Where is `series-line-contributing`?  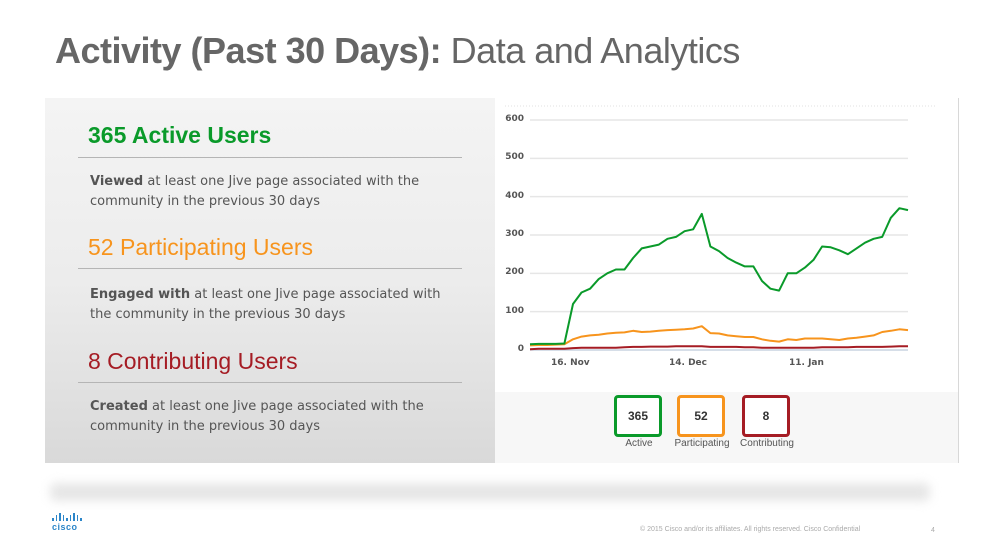 series-line-contributing is located at coordinates (718, 348).